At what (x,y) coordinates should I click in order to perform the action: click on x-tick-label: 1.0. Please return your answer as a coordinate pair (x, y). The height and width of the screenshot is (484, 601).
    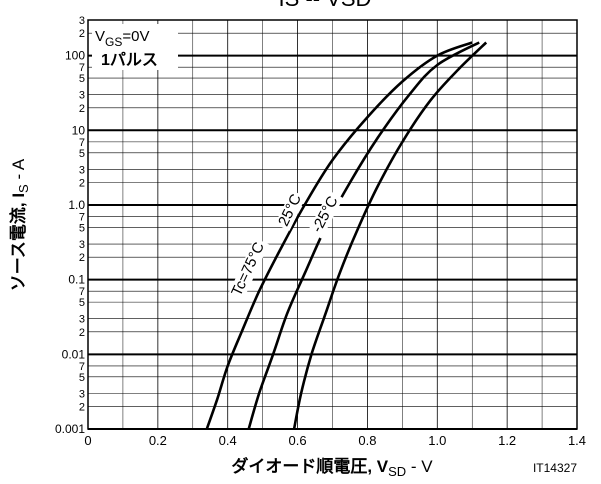
    Looking at the image, I should click on (437, 440).